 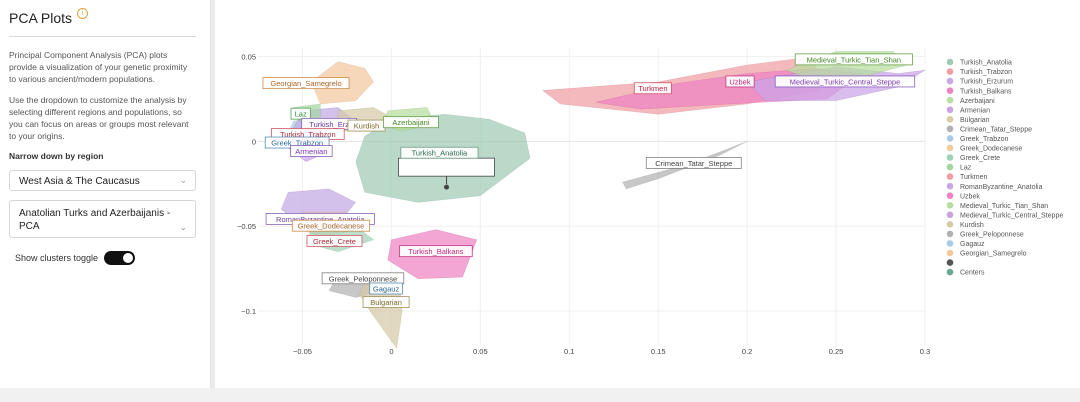 I want to click on legend-item: Laz, so click(x=966, y=168).